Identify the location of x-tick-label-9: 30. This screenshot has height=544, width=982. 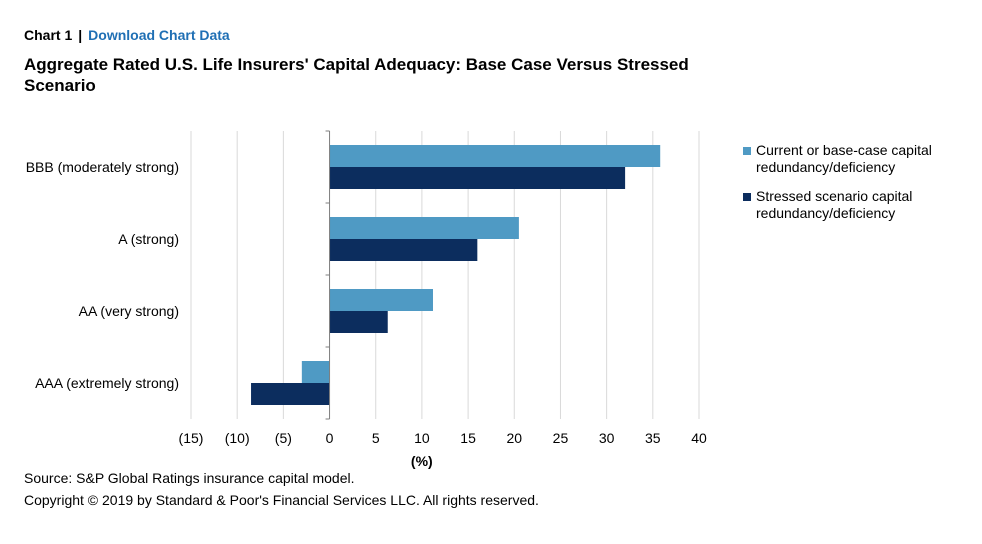
(607, 438).